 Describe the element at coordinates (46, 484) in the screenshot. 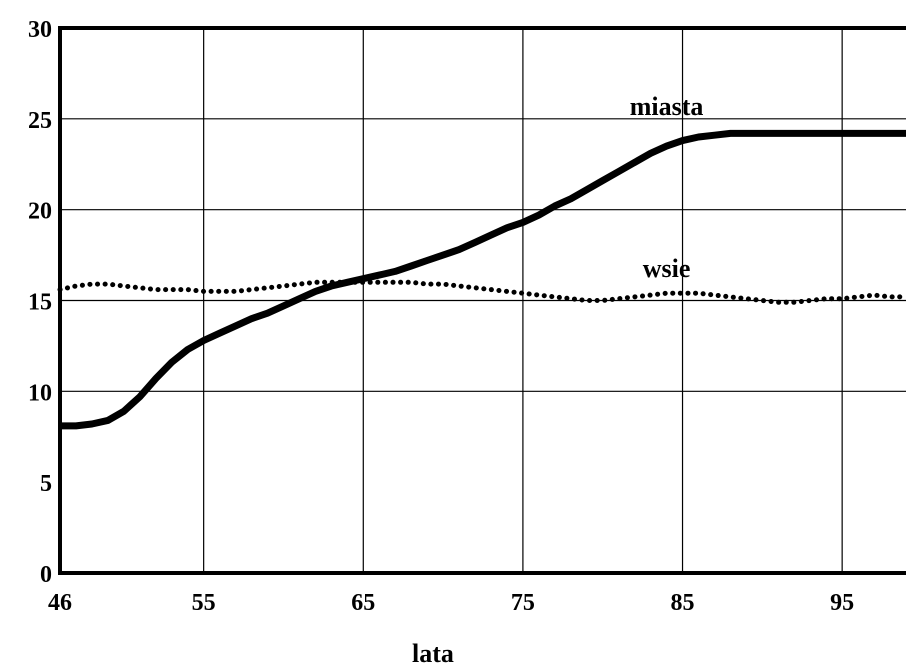

I see `y-tick-label-5: 5` at that location.